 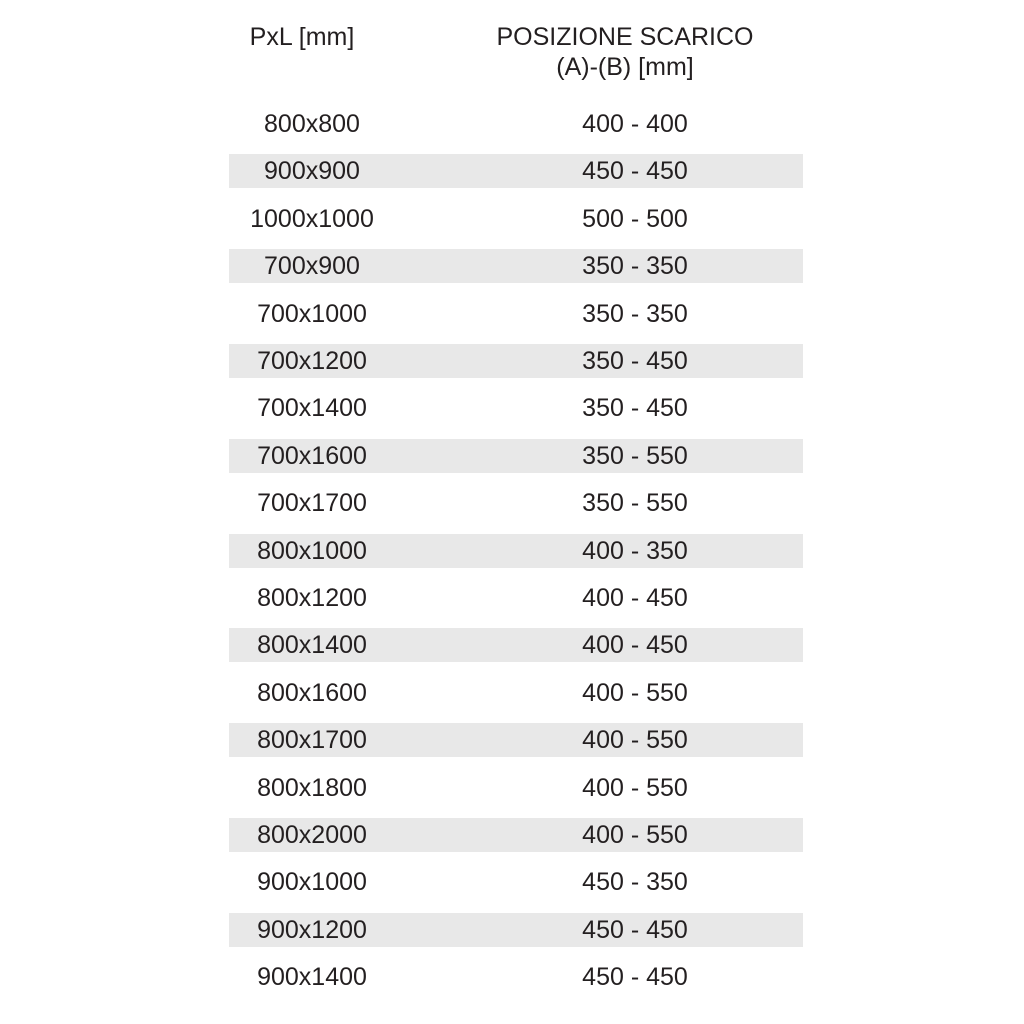 I want to click on size-cell: 900x1000, so click(x=312, y=882).